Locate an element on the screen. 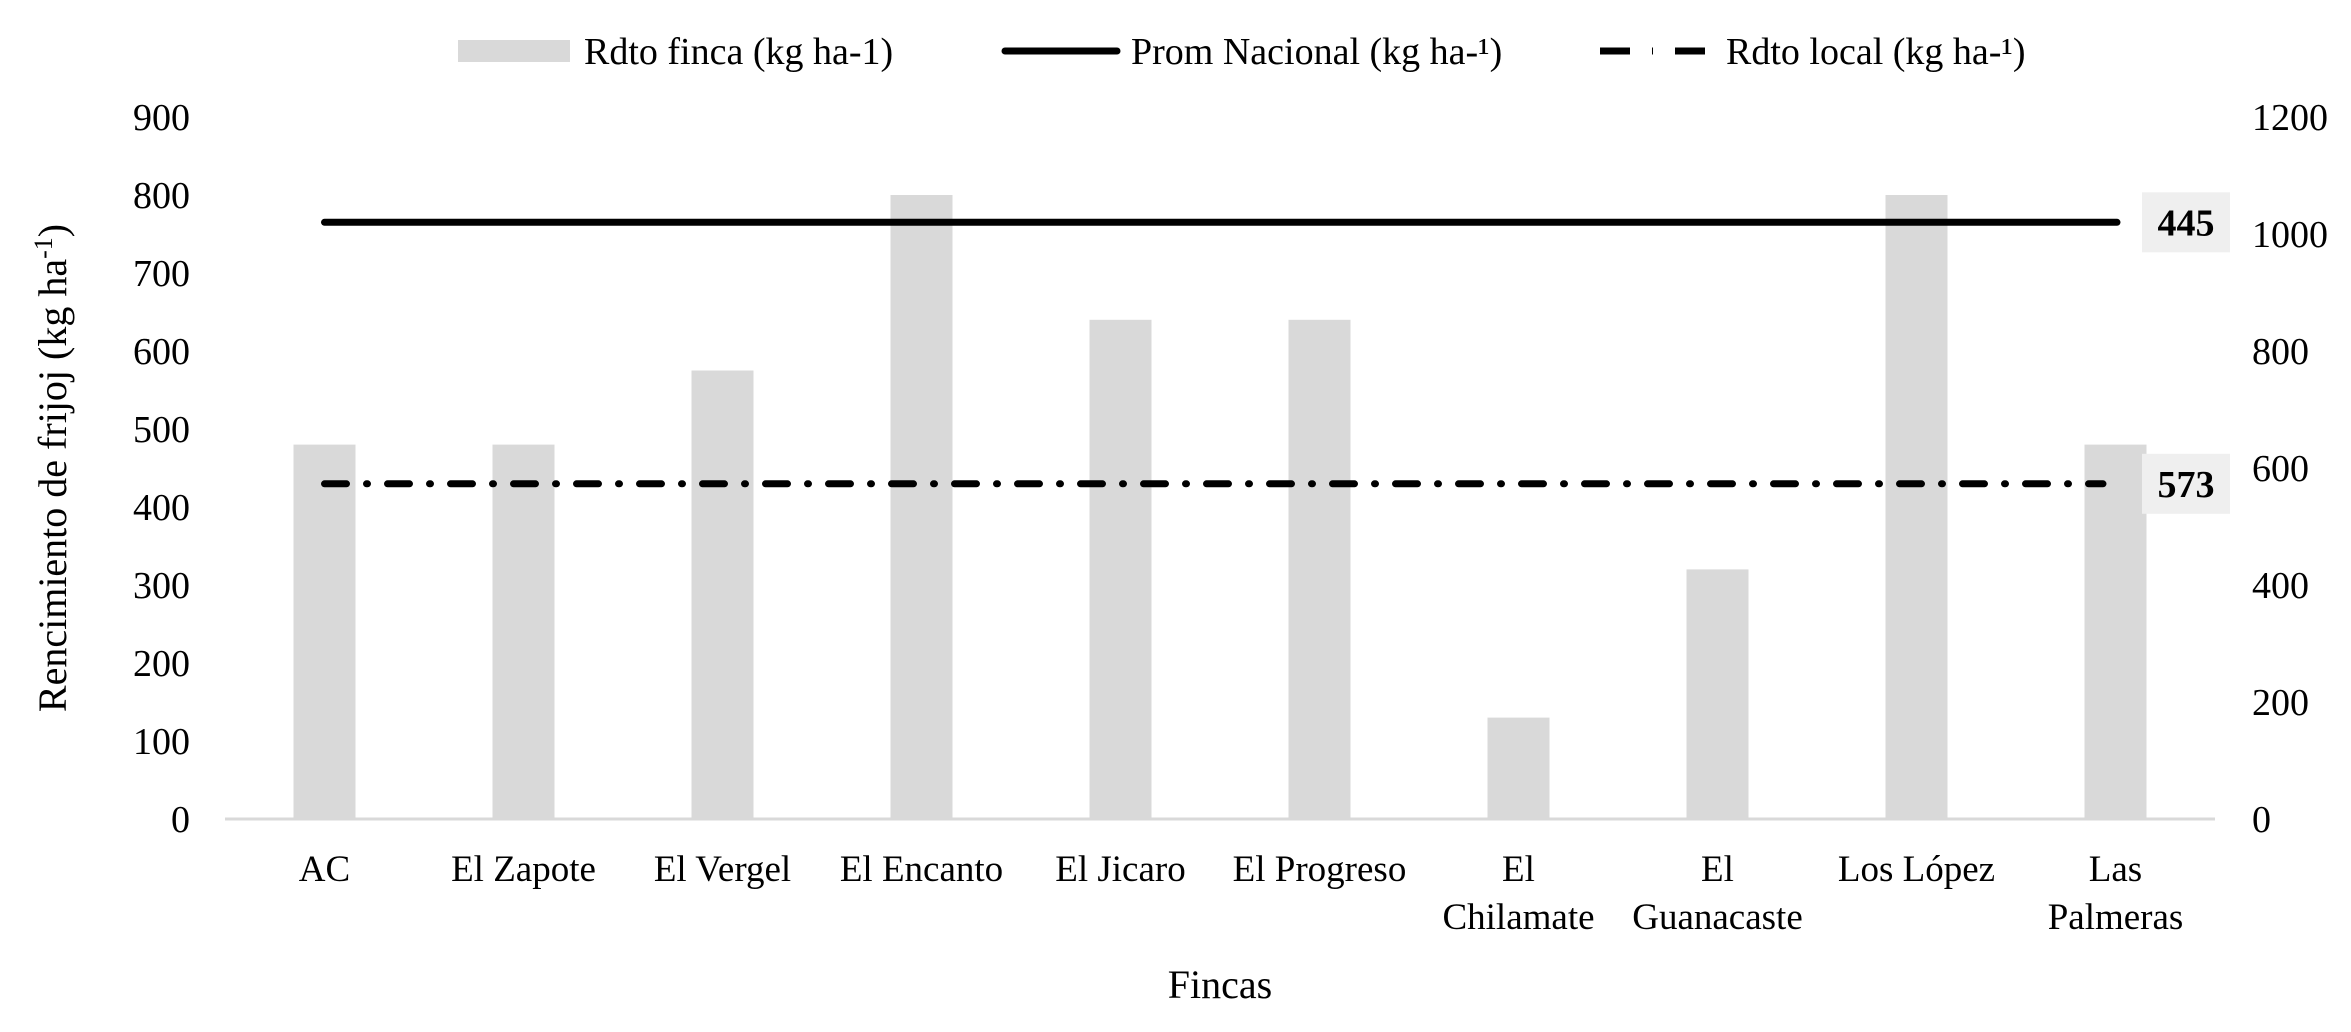 The height and width of the screenshot is (1032, 2351). y-axis-title: Rencimiento de frijoj (kg ha-1) is located at coordinates (52, 468).